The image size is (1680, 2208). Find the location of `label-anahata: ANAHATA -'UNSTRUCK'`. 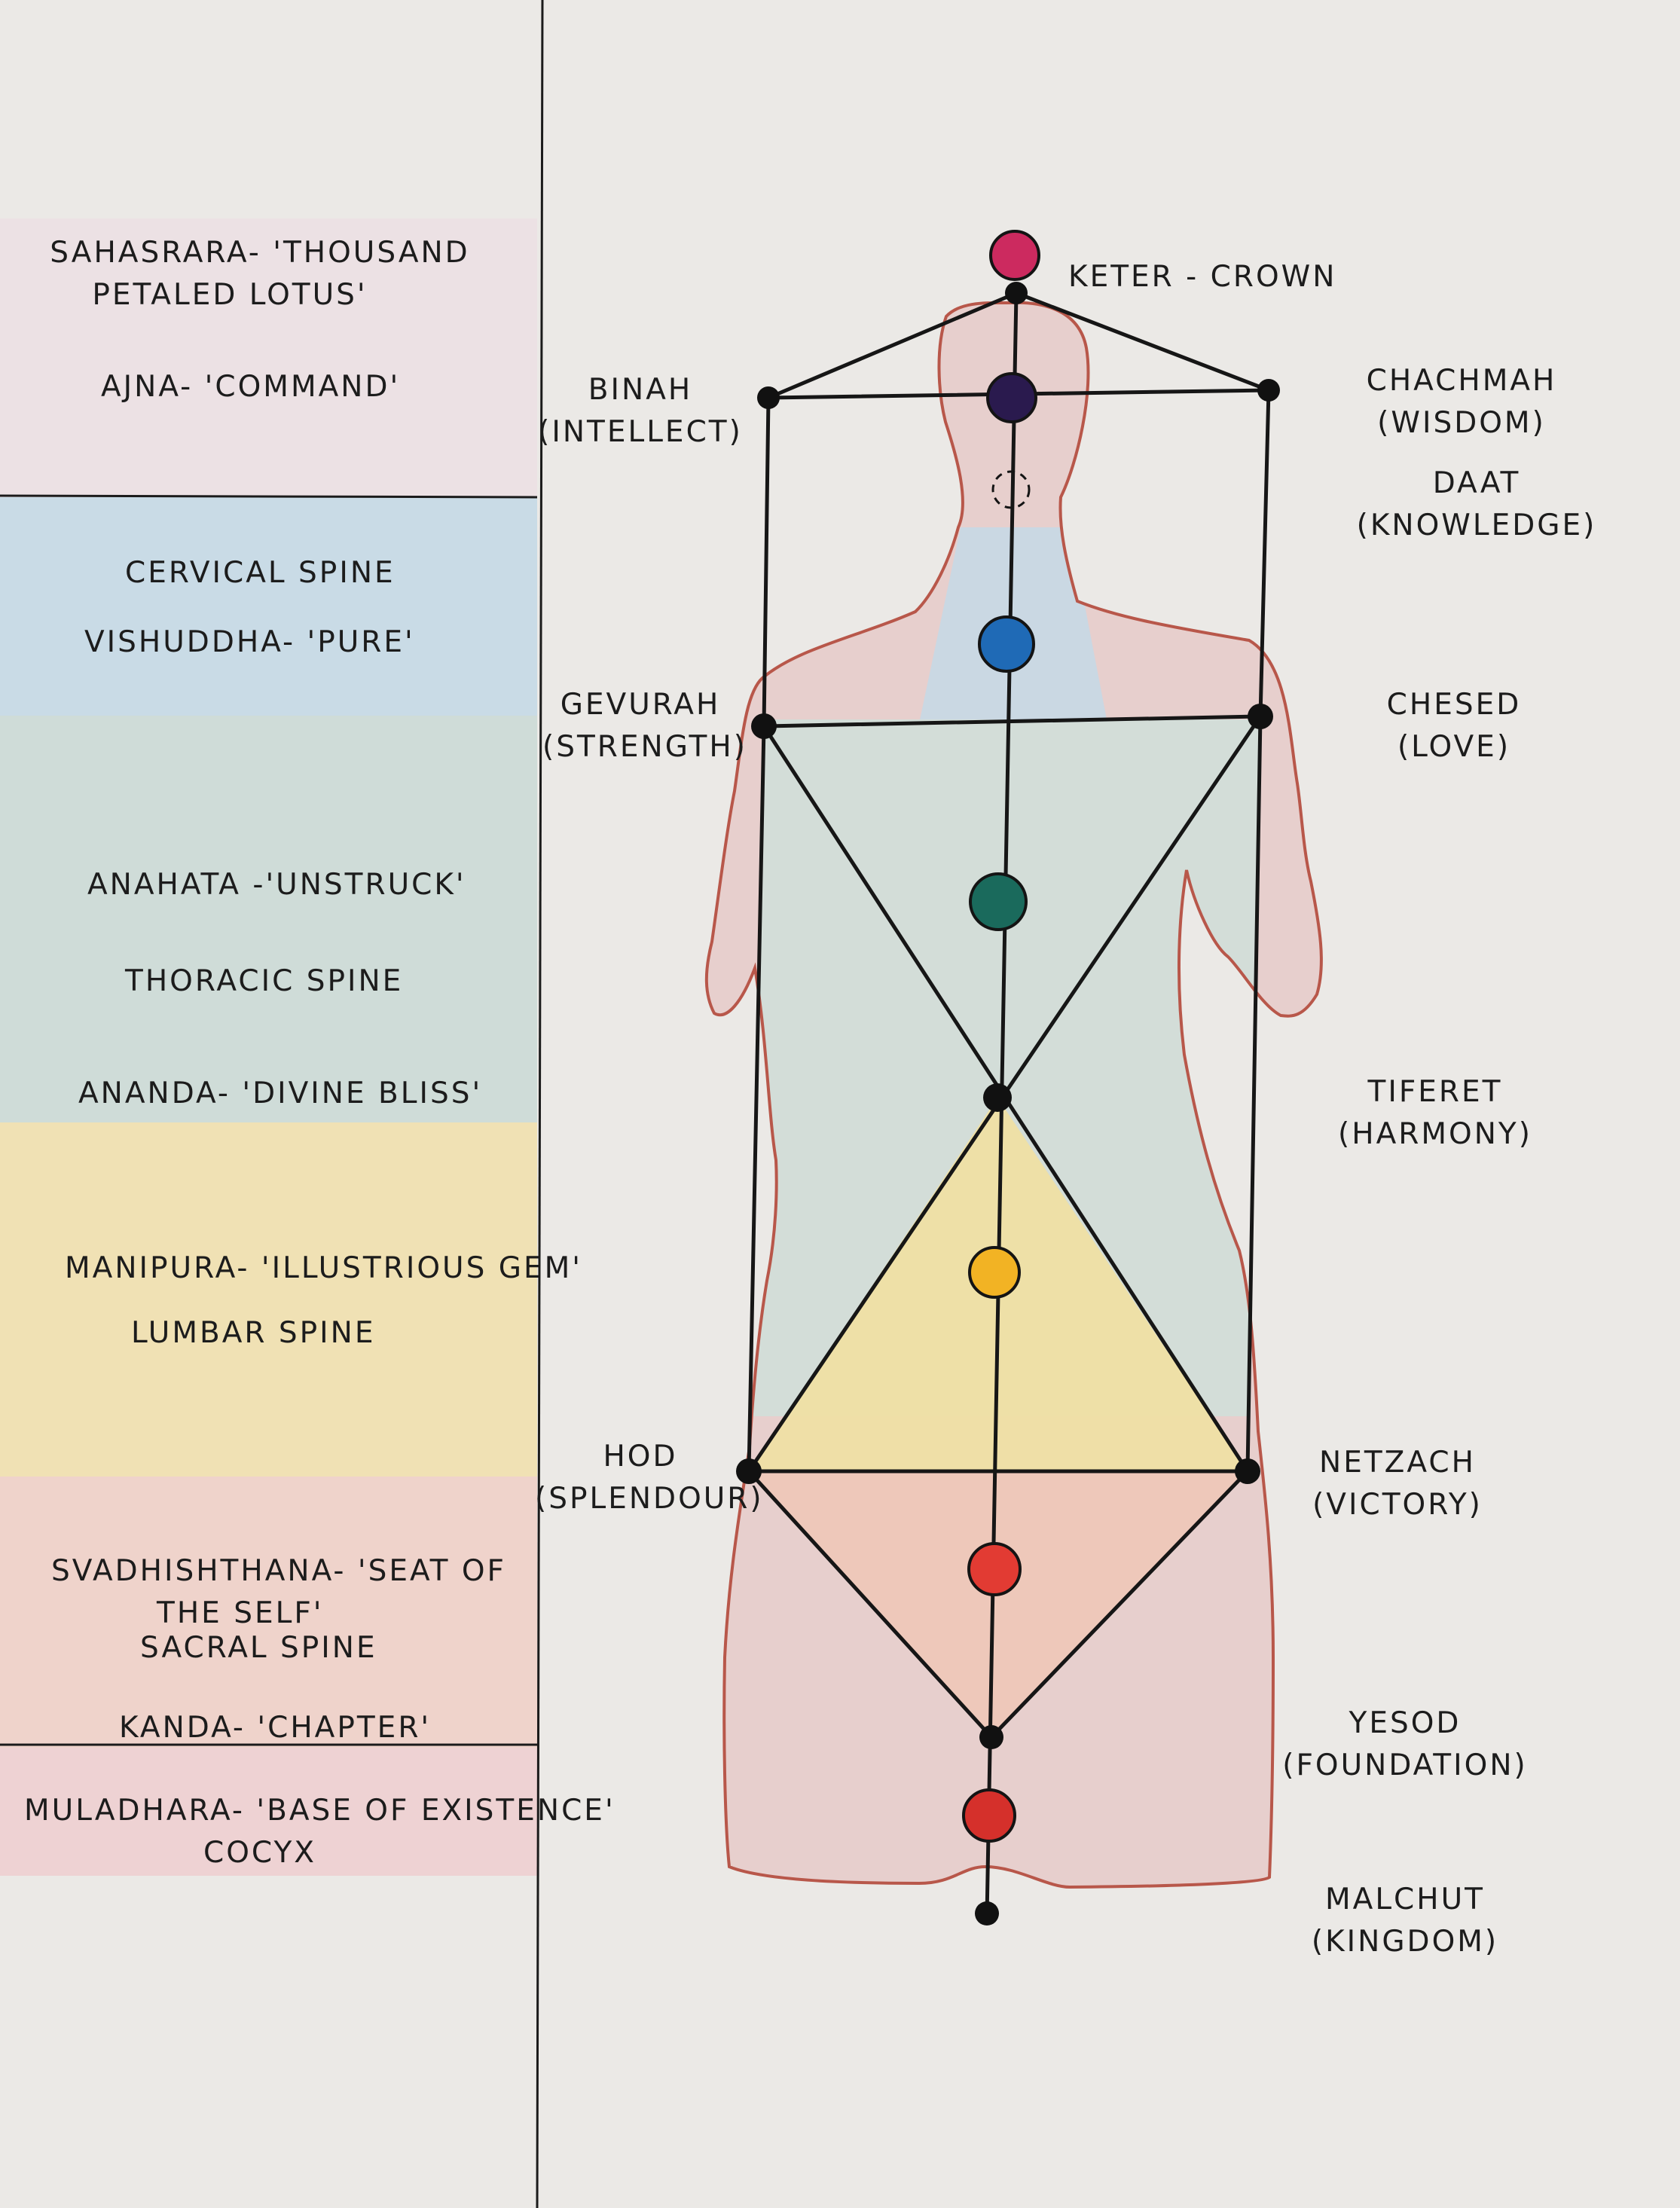

label-anahata: ANAHATA -'UNSTRUCK' is located at coordinates (276, 885).